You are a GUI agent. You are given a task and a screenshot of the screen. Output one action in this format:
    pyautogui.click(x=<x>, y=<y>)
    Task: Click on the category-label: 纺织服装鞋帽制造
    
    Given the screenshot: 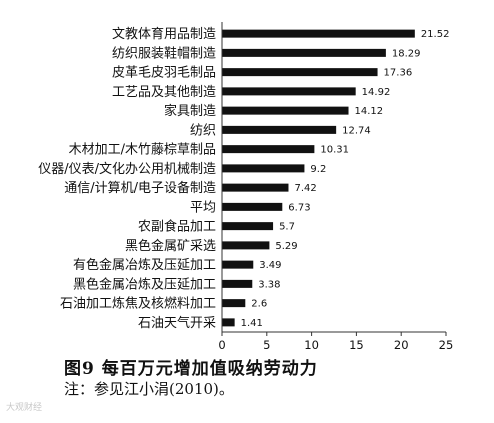 What is the action you would take?
    pyautogui.click(x=164, y=53)
    